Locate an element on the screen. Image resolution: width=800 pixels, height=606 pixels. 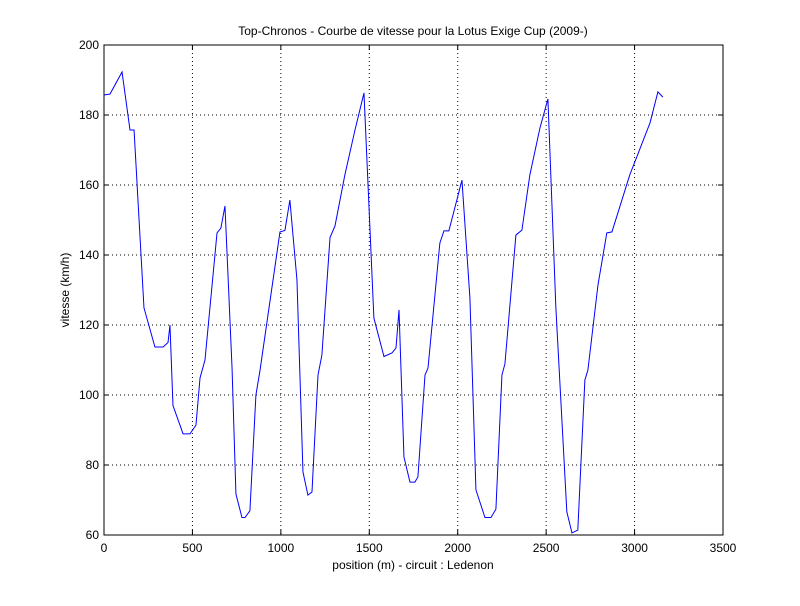
y-tick-label: 180 is located at coordinates (89, 115).